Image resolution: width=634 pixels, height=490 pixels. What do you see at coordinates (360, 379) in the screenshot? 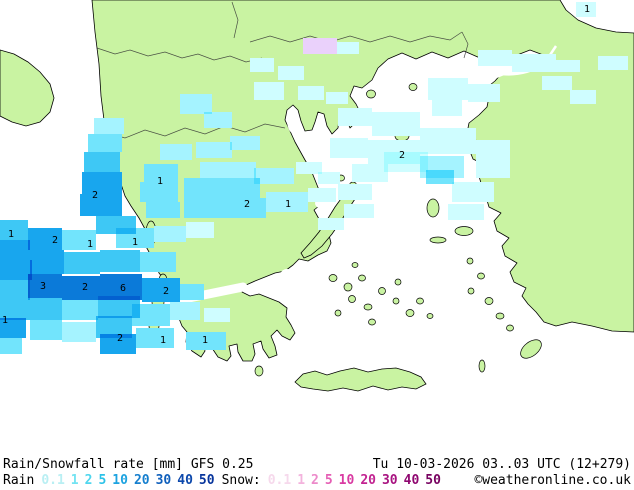
I see `crete-island` at bounding box center [360, 379].